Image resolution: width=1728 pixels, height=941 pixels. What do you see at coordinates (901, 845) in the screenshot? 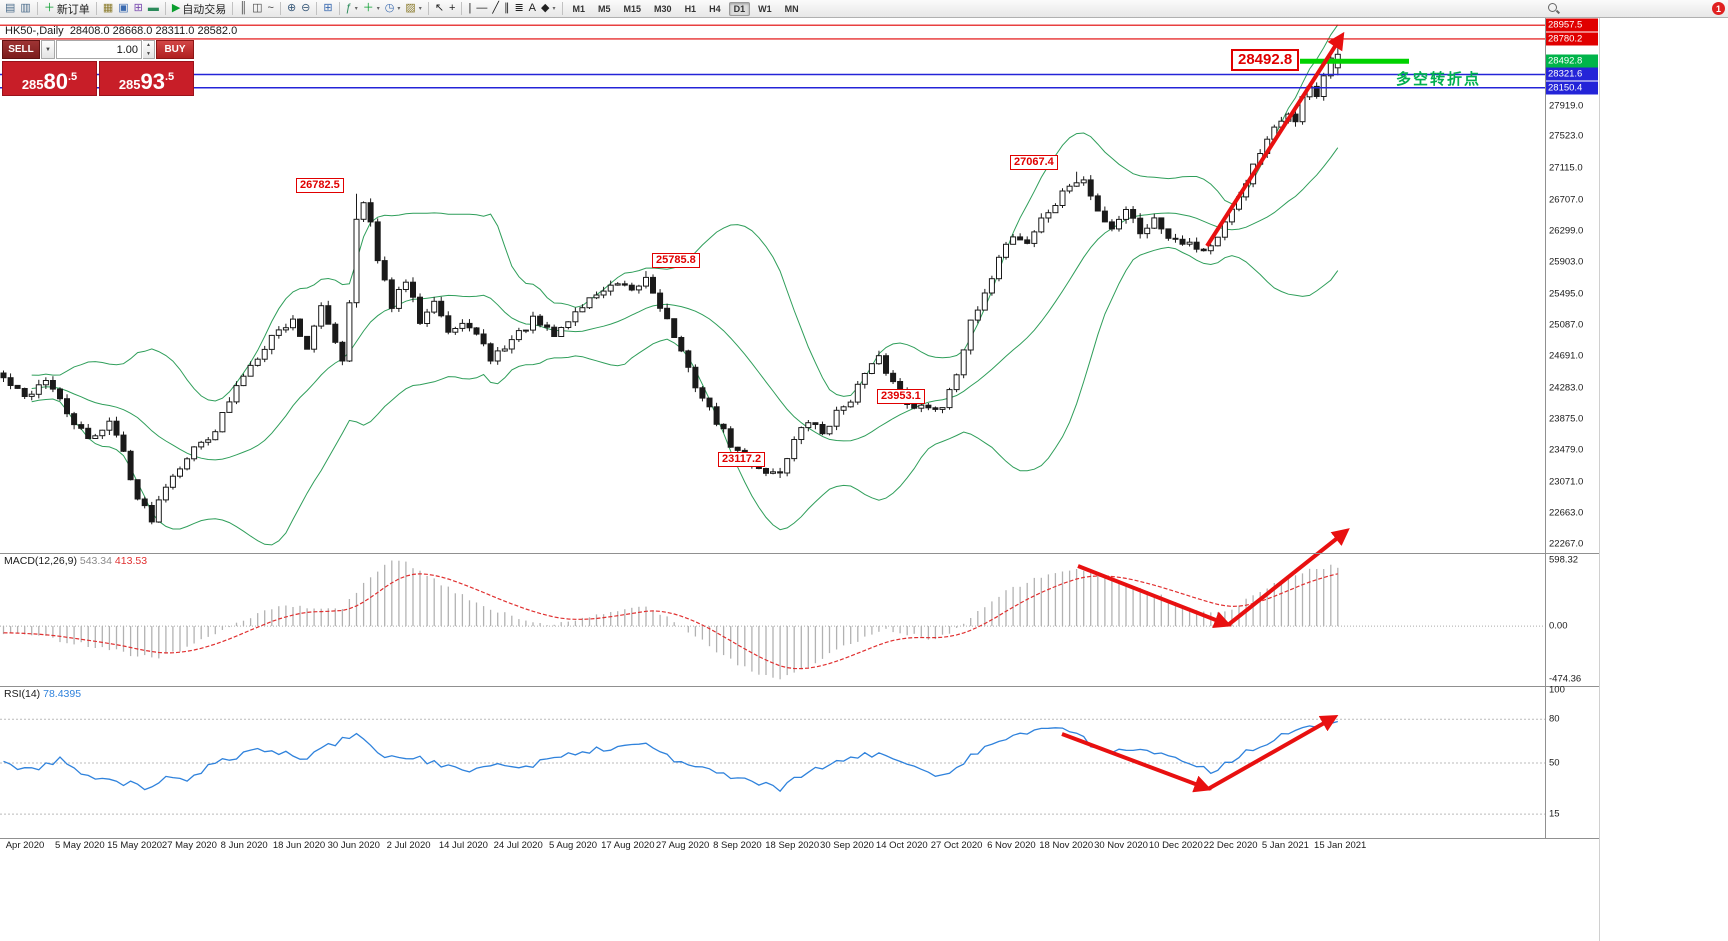
I see `time-axis-label: 14 Oct 2020` at bounding box center [901, 845].